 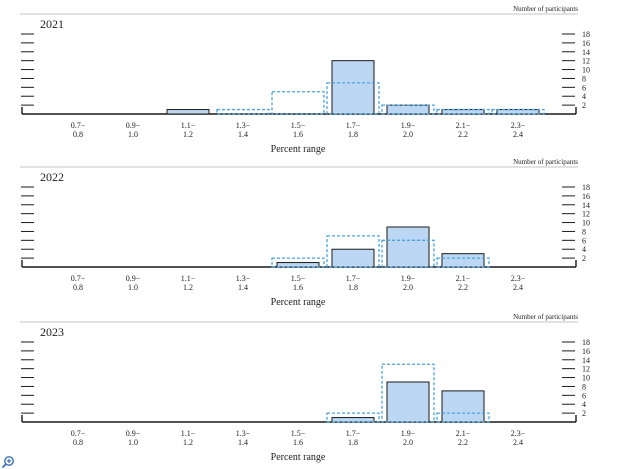 I want to click on zoom-in-icon, so click(x=8, y=462).